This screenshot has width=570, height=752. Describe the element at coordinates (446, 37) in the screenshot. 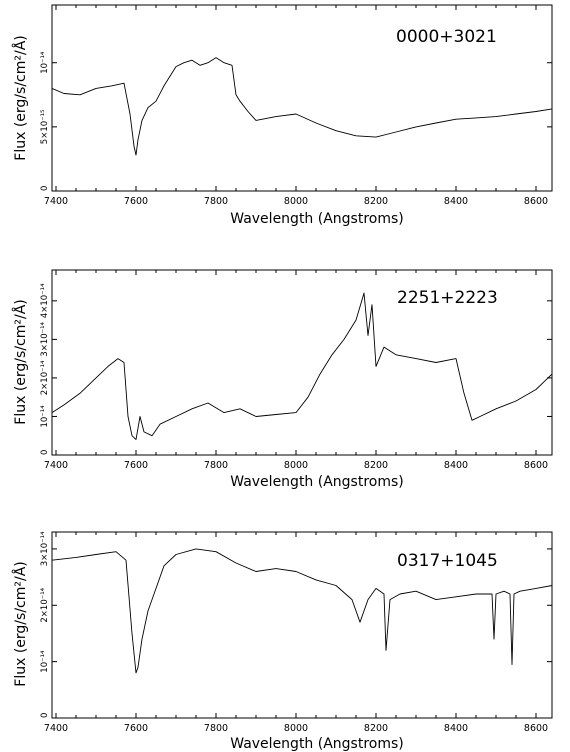

I see `panel-title: 0000+3021` at that location.